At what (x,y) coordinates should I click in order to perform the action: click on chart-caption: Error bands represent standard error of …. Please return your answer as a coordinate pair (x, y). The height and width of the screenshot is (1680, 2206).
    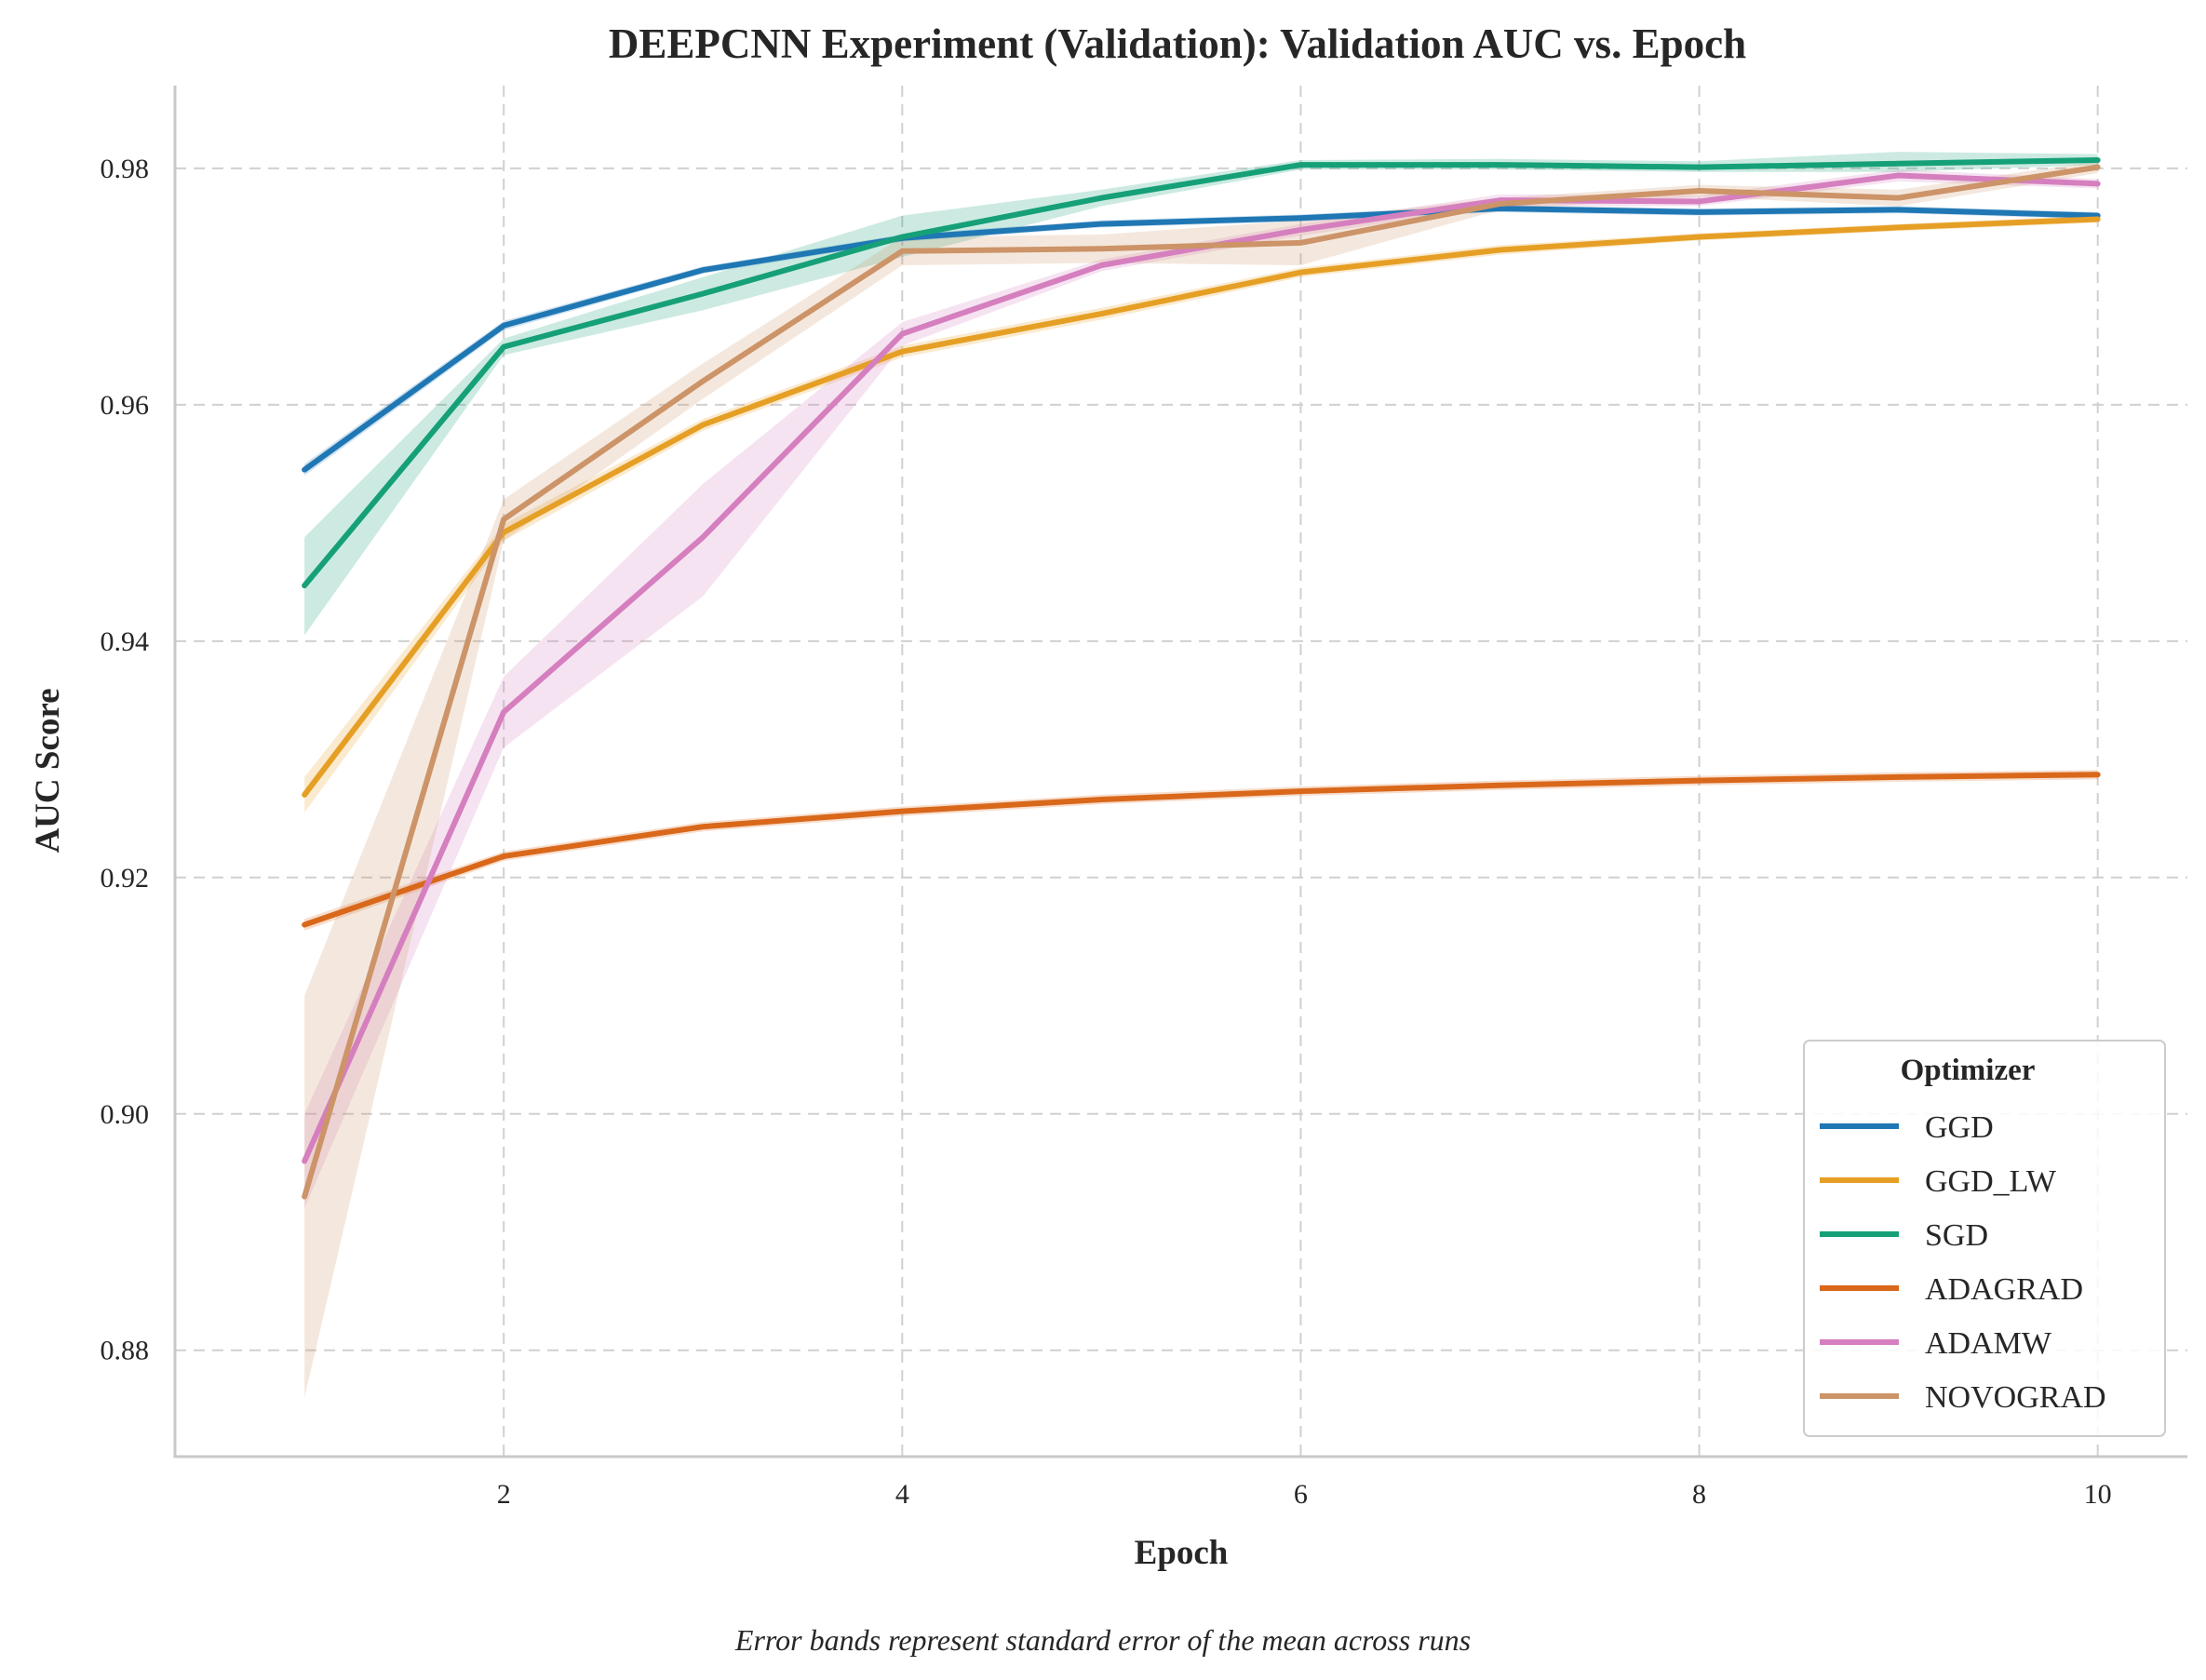
    Looking at the image, I should click on (1102, 1640).